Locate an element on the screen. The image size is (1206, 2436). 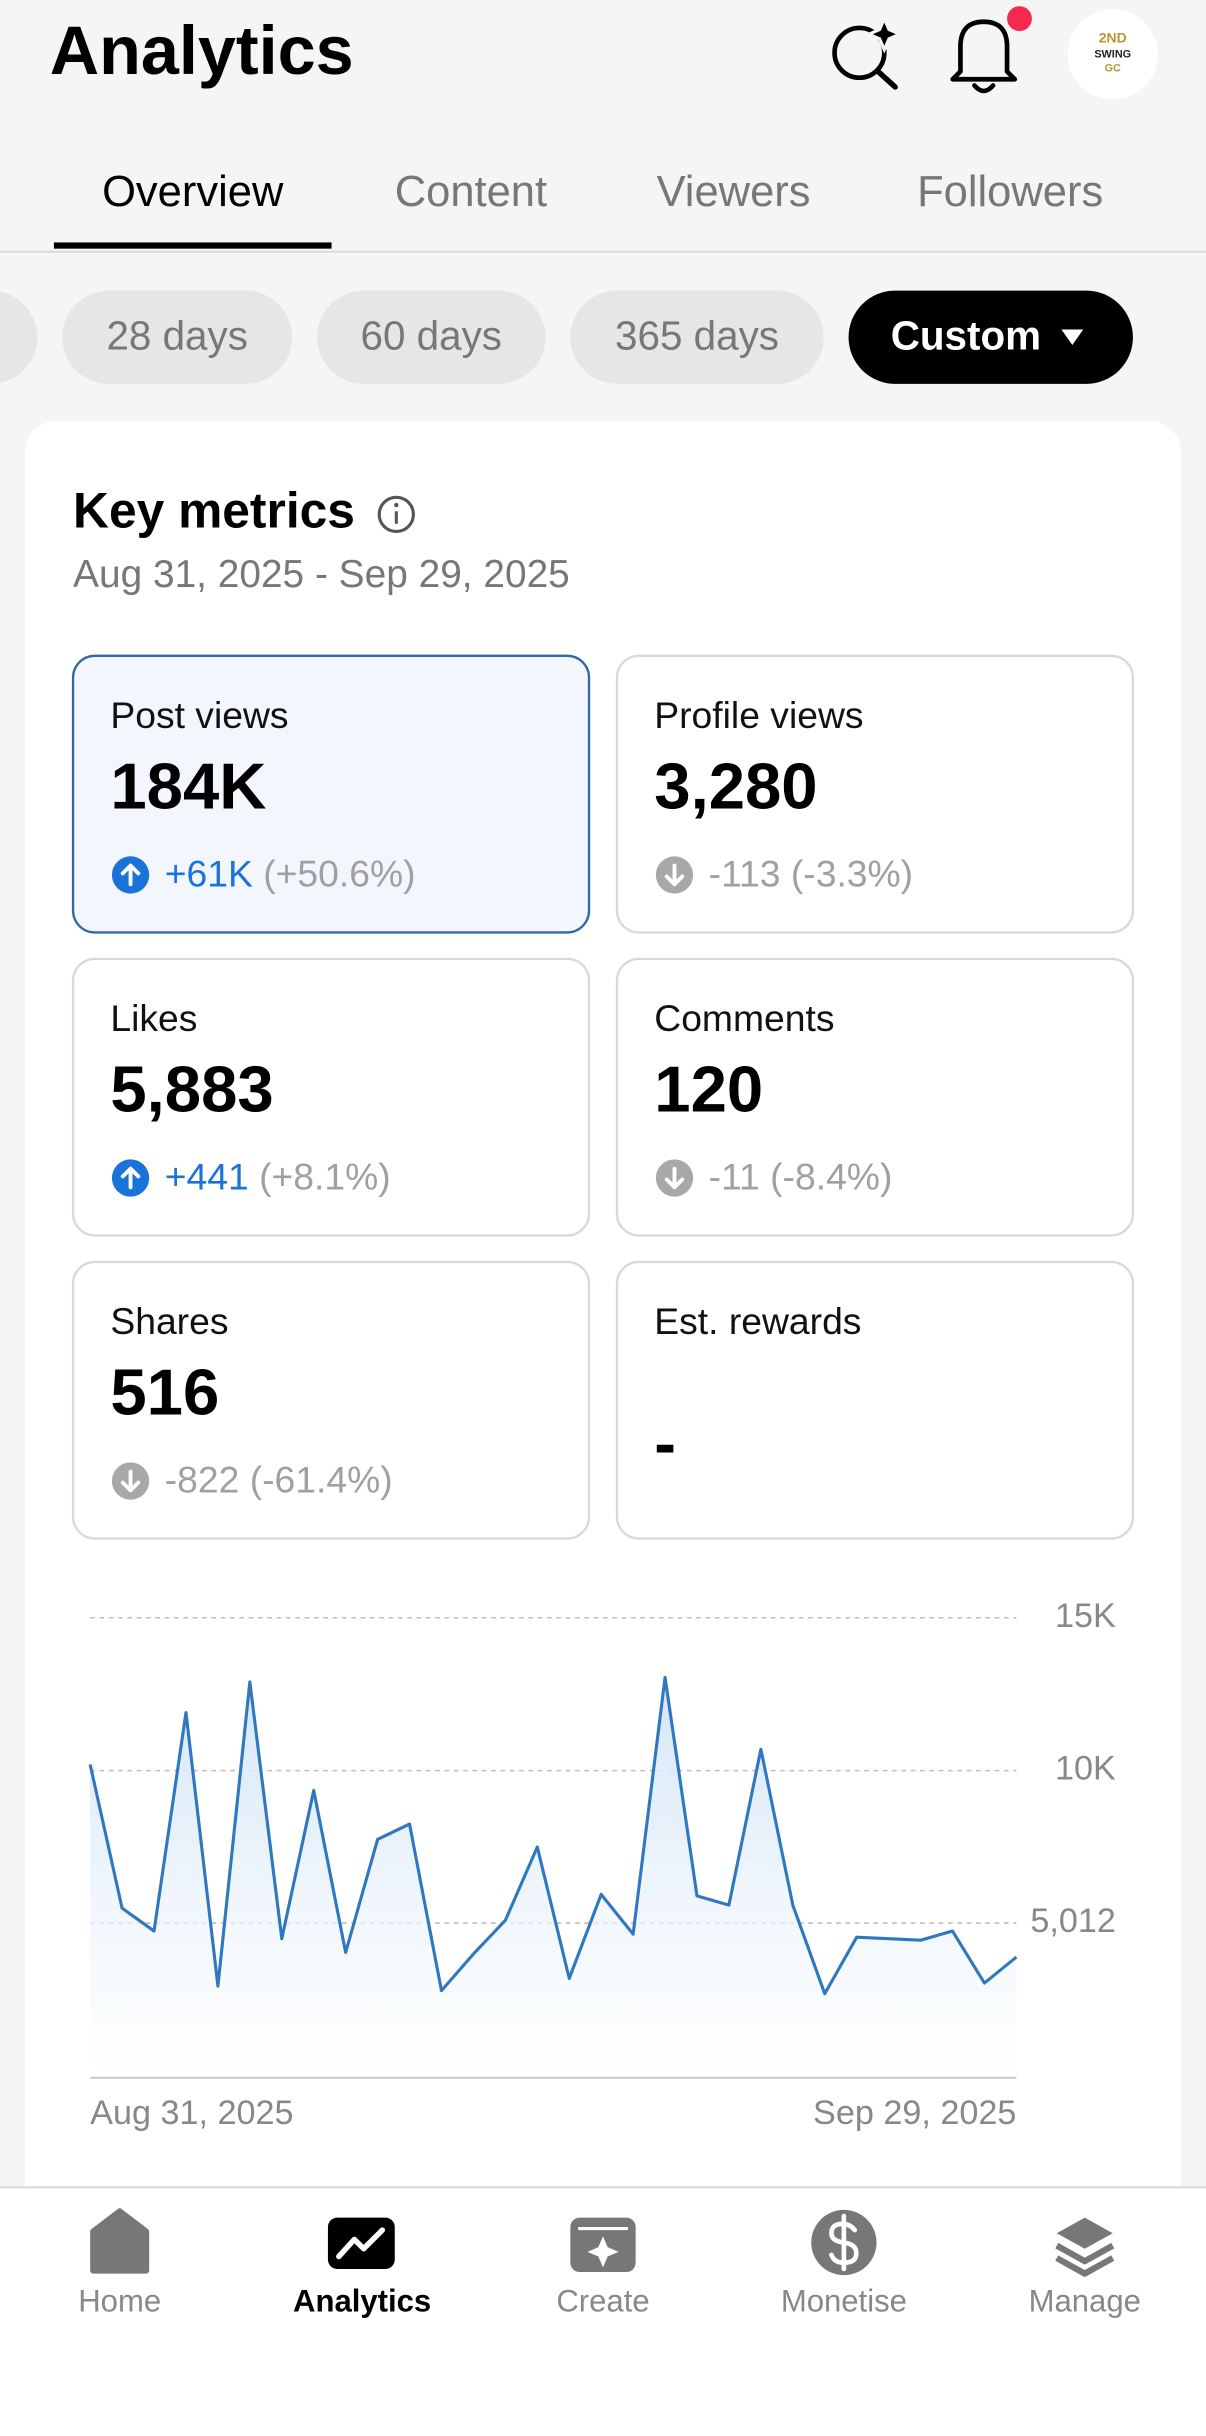
range-chip-label: 28 days is located at coordinates (176, 335).